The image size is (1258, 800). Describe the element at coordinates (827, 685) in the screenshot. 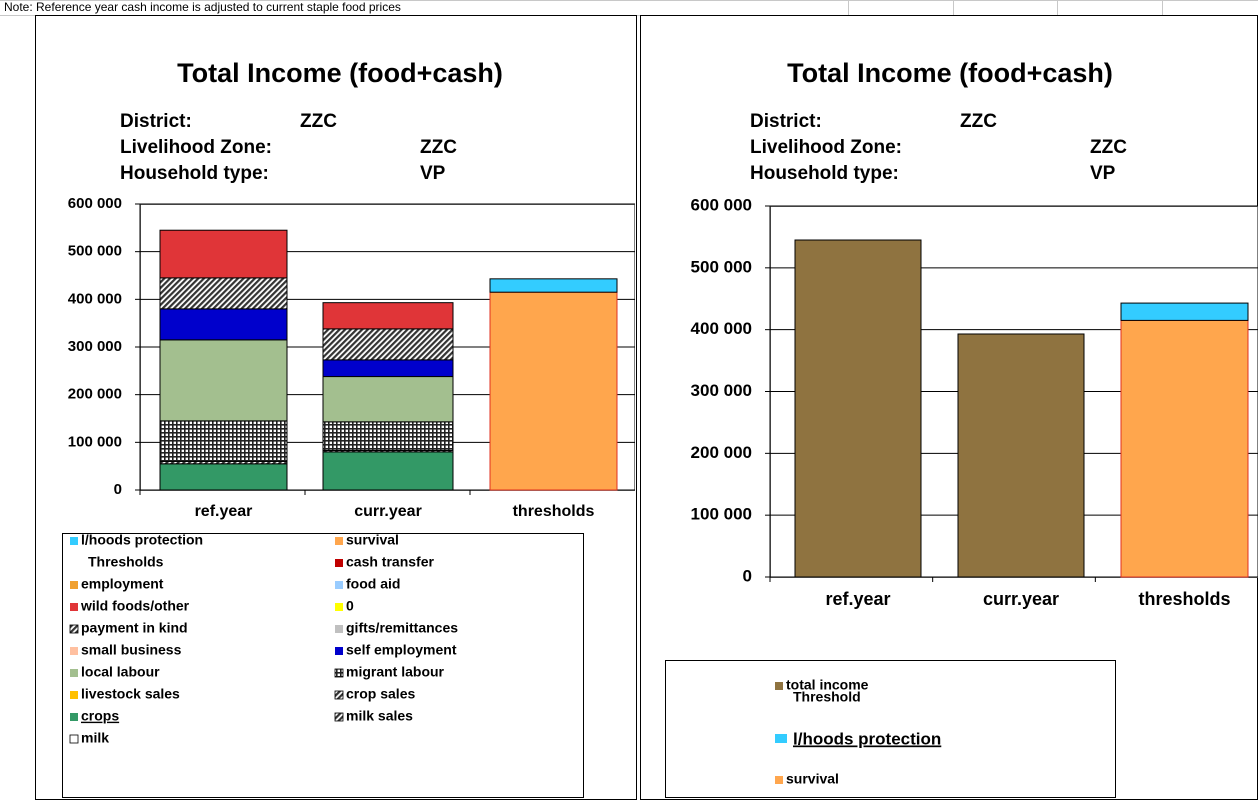

I see `legend-label: total income` at that location.